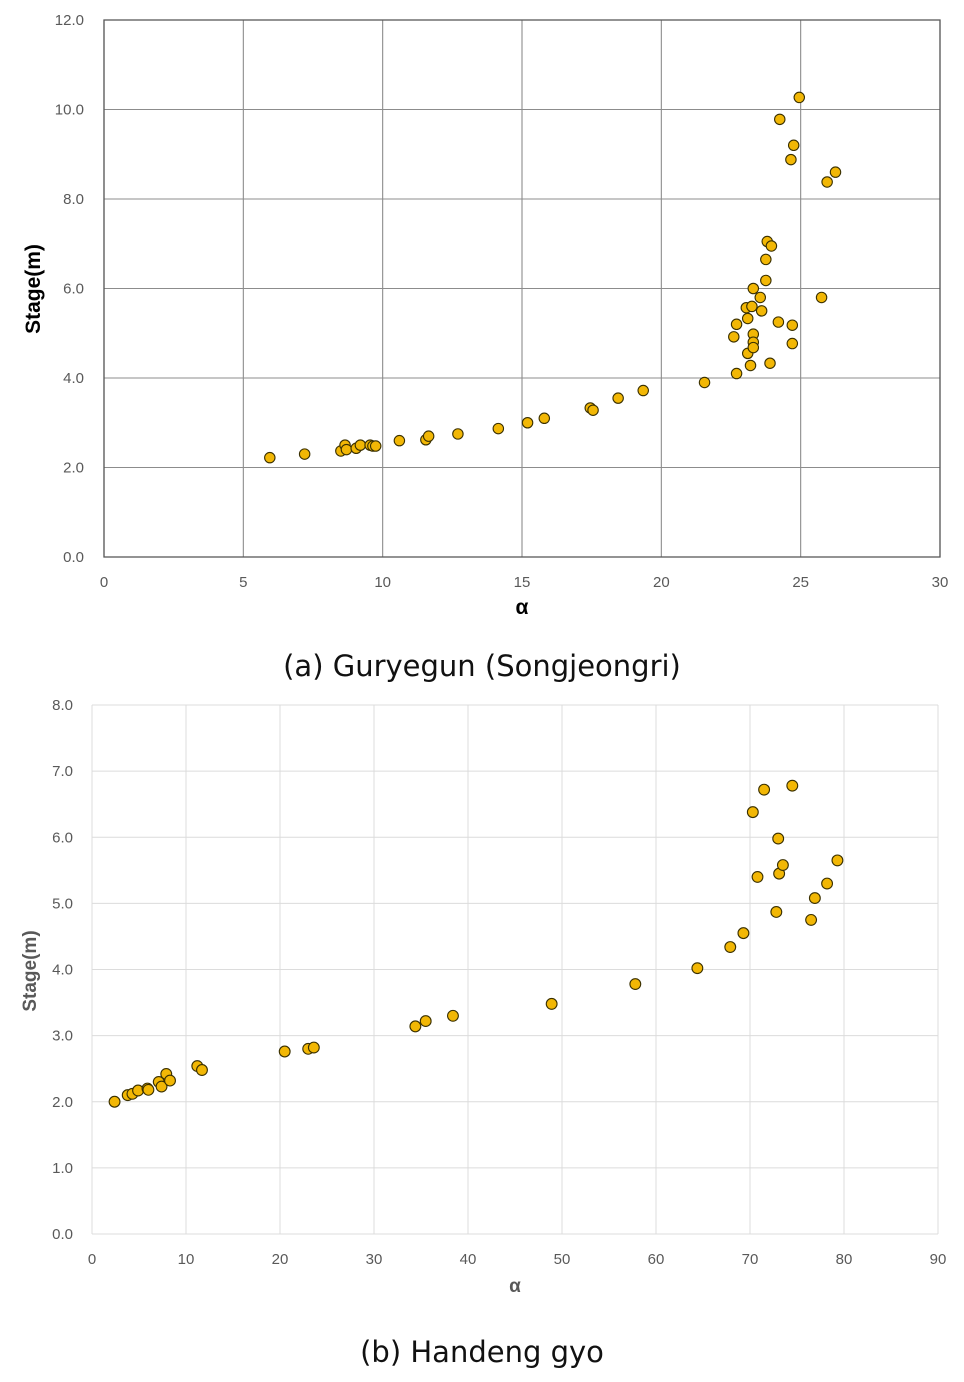 Image resolution: width=964 pixels, height=1382 pixels. I want to click on chart-a-y-tick-label: 6.0, so click(73, 289).